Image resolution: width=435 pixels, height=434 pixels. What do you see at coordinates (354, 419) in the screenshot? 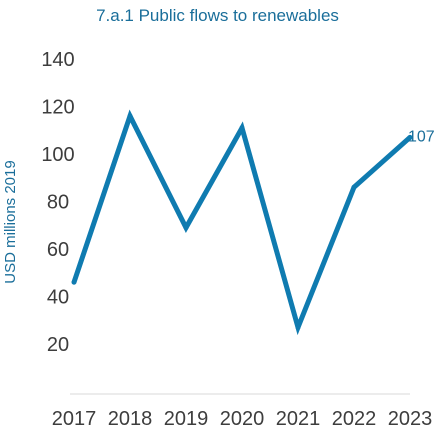
I see `x-tick-label: 2022` at bounding box center [354, 419].